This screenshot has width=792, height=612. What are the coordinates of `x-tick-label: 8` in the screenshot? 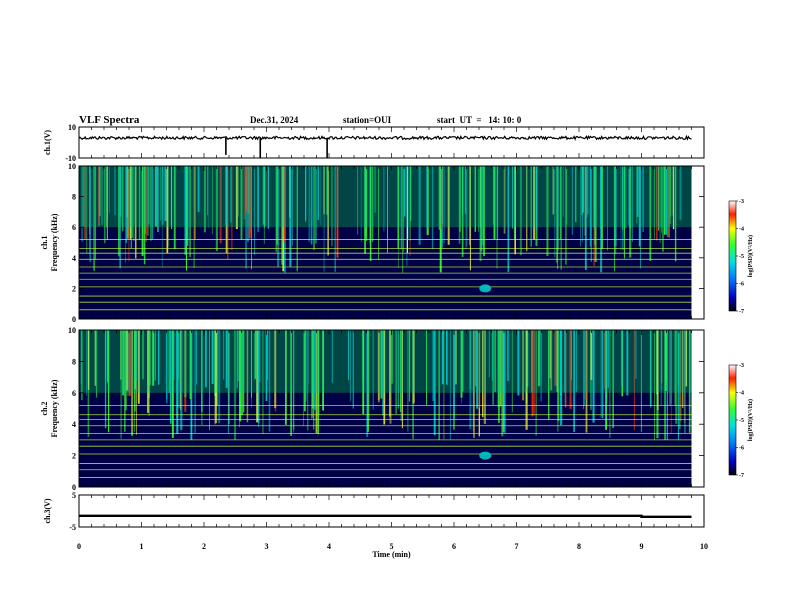 It's located at (579, 546).